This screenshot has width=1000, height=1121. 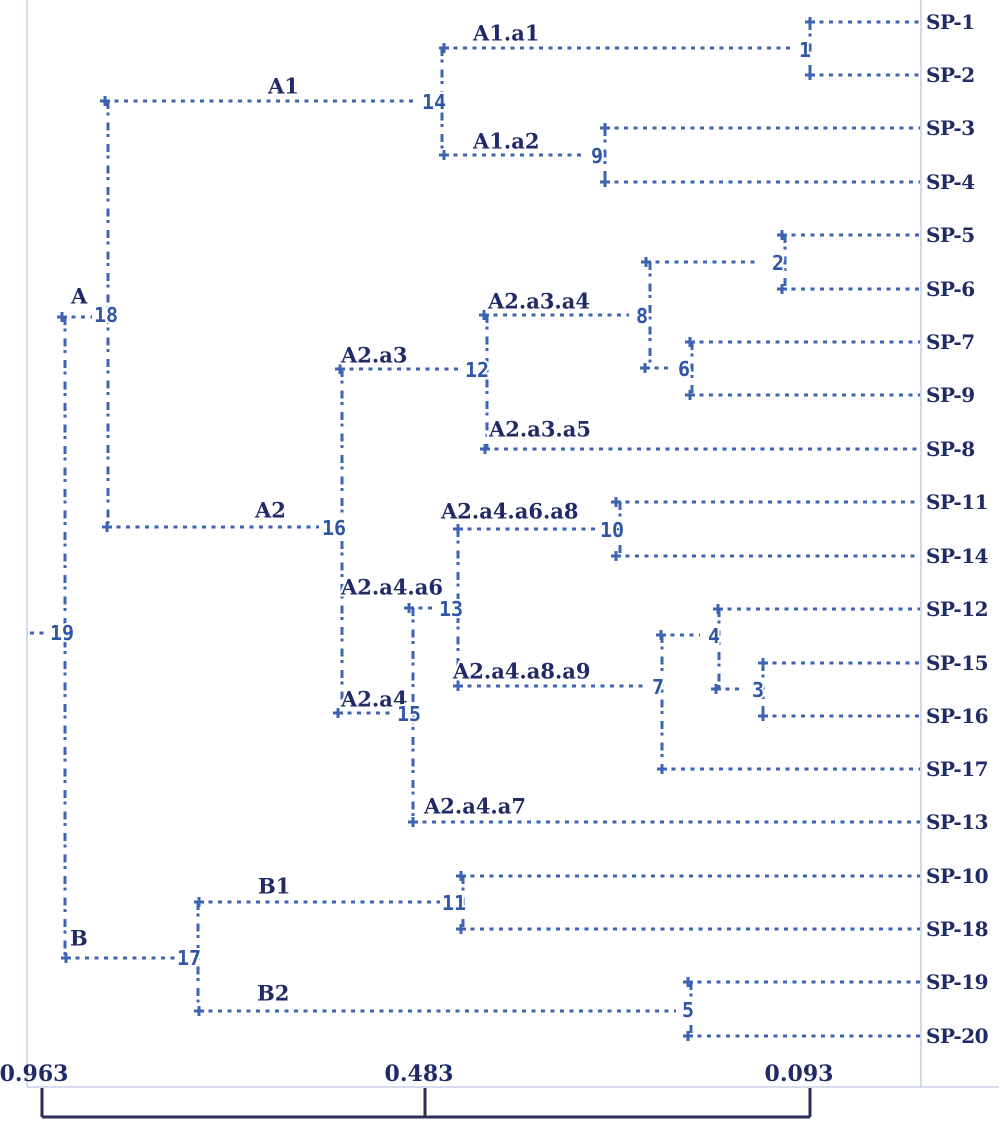 I want to click on node-number: 11, so click(x=454, y=903).